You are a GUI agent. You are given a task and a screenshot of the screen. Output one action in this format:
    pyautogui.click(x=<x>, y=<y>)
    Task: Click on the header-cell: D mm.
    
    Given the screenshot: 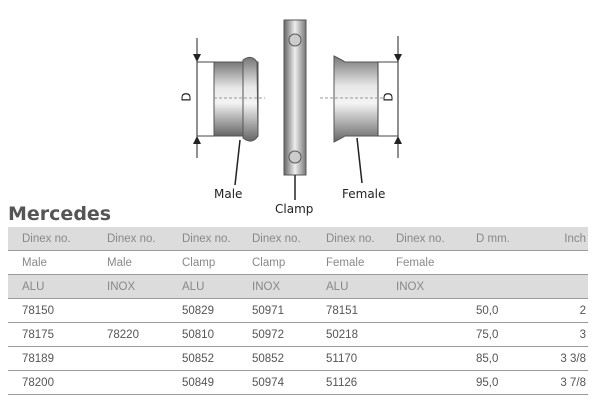 What is the action you would take?
    pyautogui.click(x=493, y=239)
    